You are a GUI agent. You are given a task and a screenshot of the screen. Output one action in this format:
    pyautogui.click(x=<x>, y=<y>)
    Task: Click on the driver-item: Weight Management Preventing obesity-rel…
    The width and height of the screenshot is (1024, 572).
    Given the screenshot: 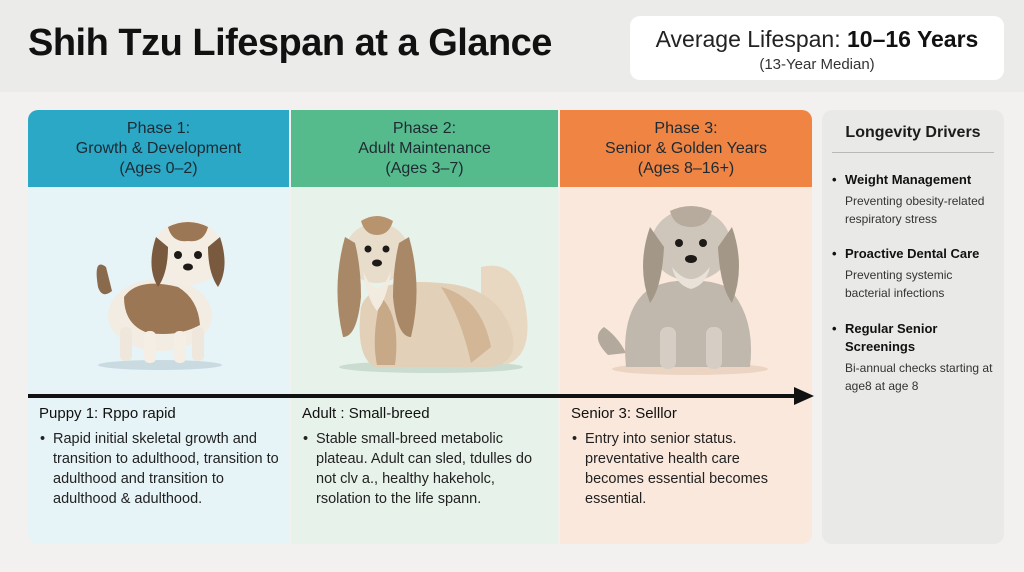 What is the action you would take?
    pyautogui.click(x=914, y=199)
    